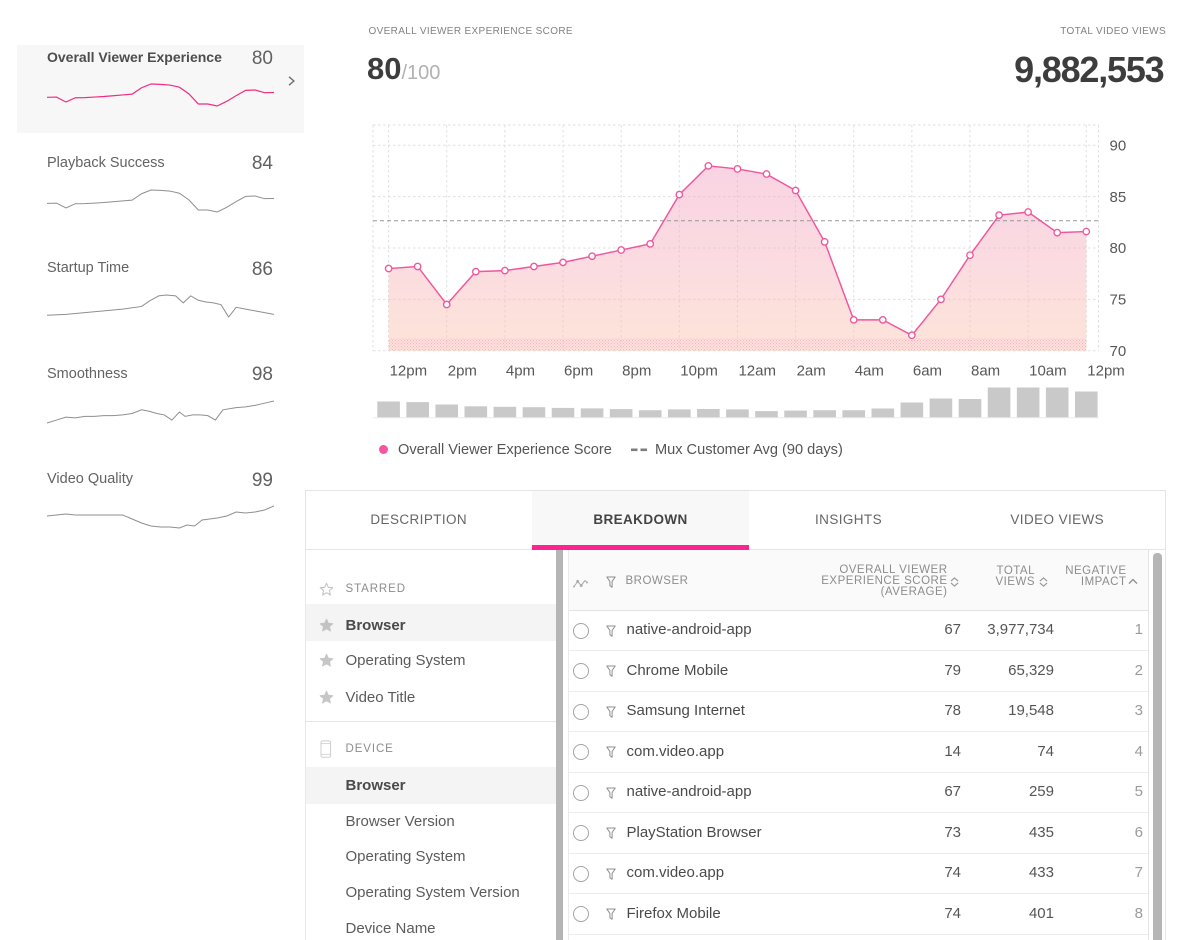 The image size is (1204, 940). I want to click on svg-text: 2pm, so click(462, 371).